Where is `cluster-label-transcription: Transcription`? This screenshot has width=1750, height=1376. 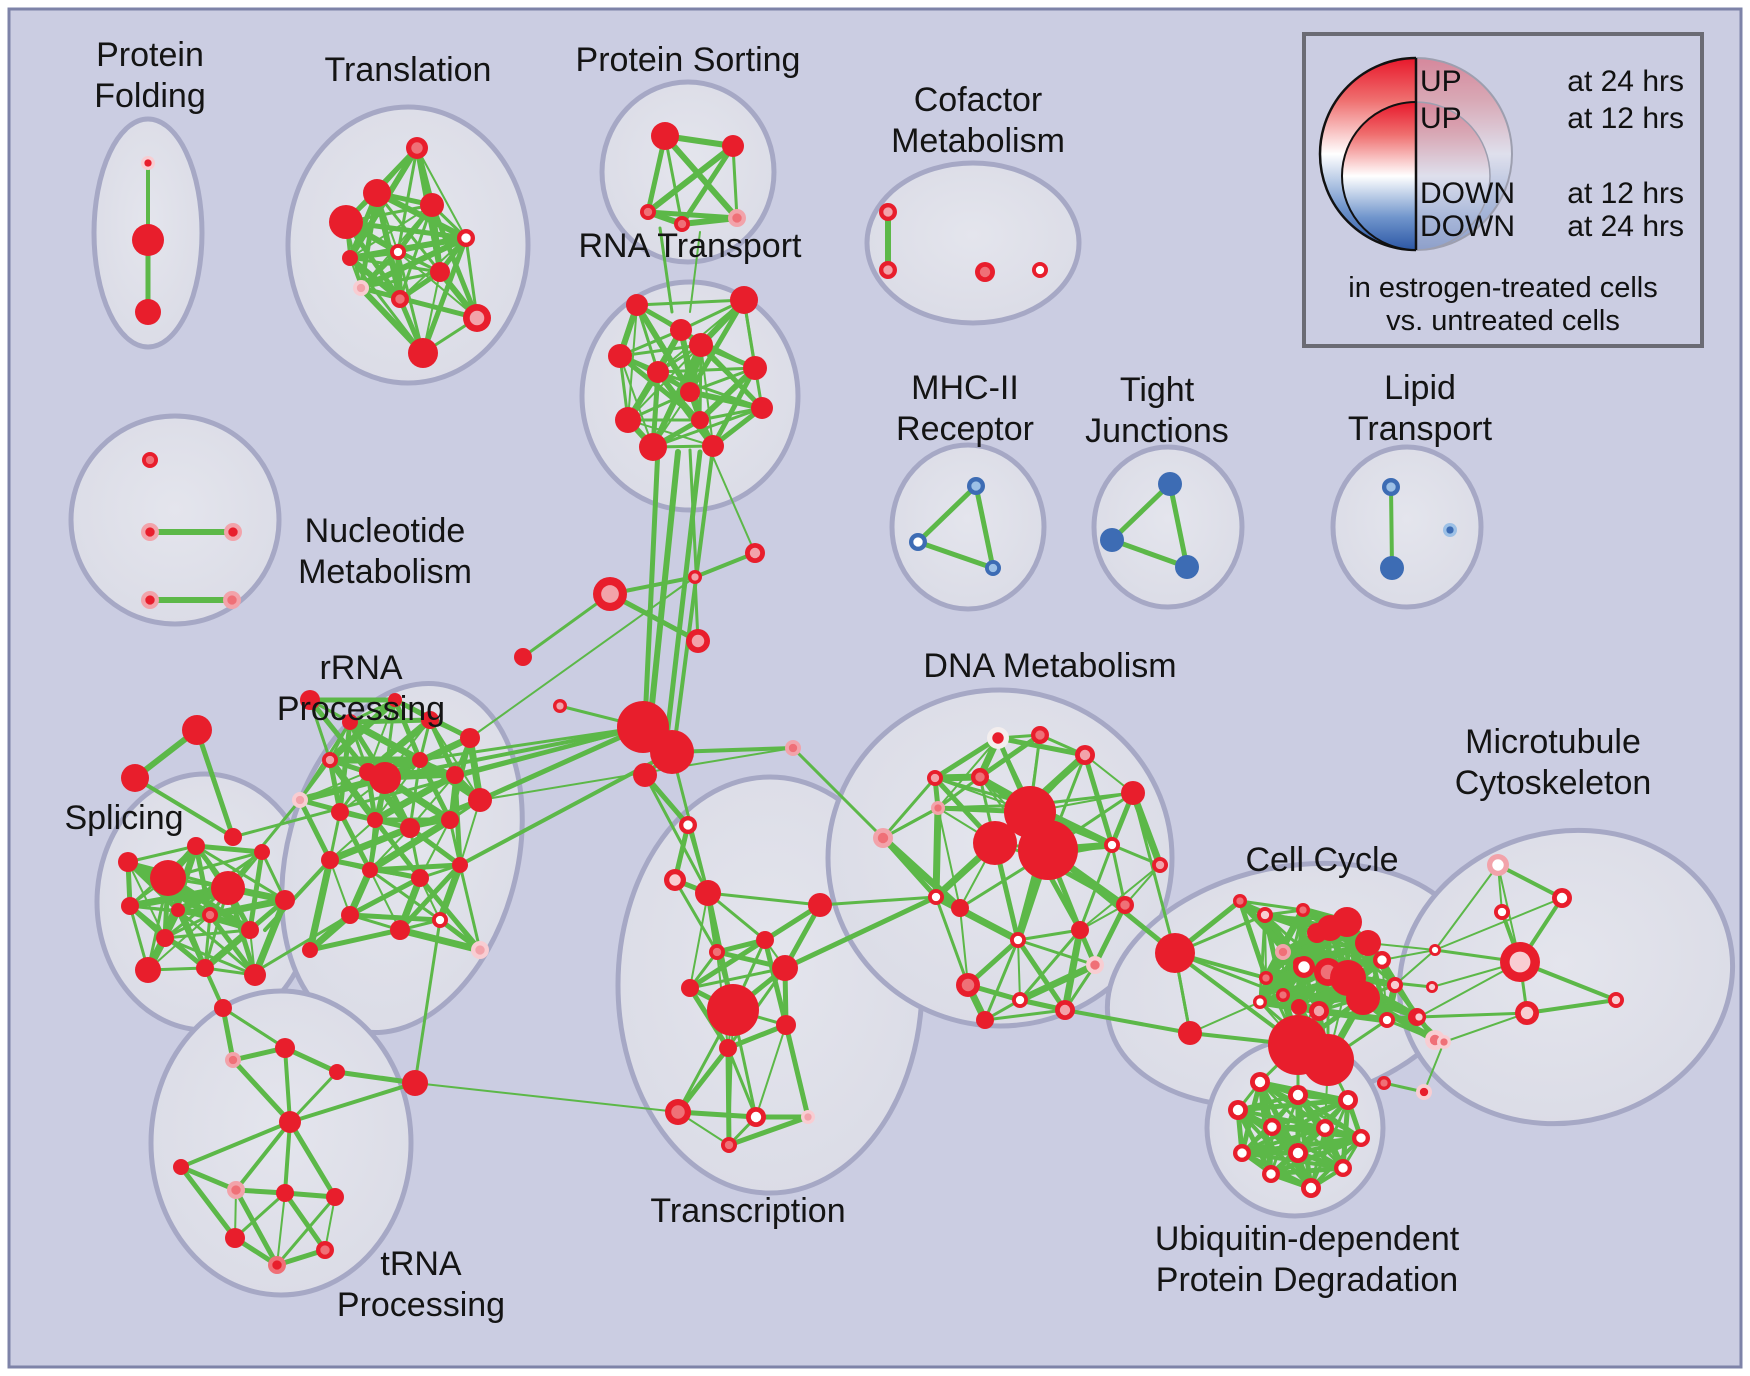
cluster-label-transcription: Transcription is located at coordinates (747, 1211).